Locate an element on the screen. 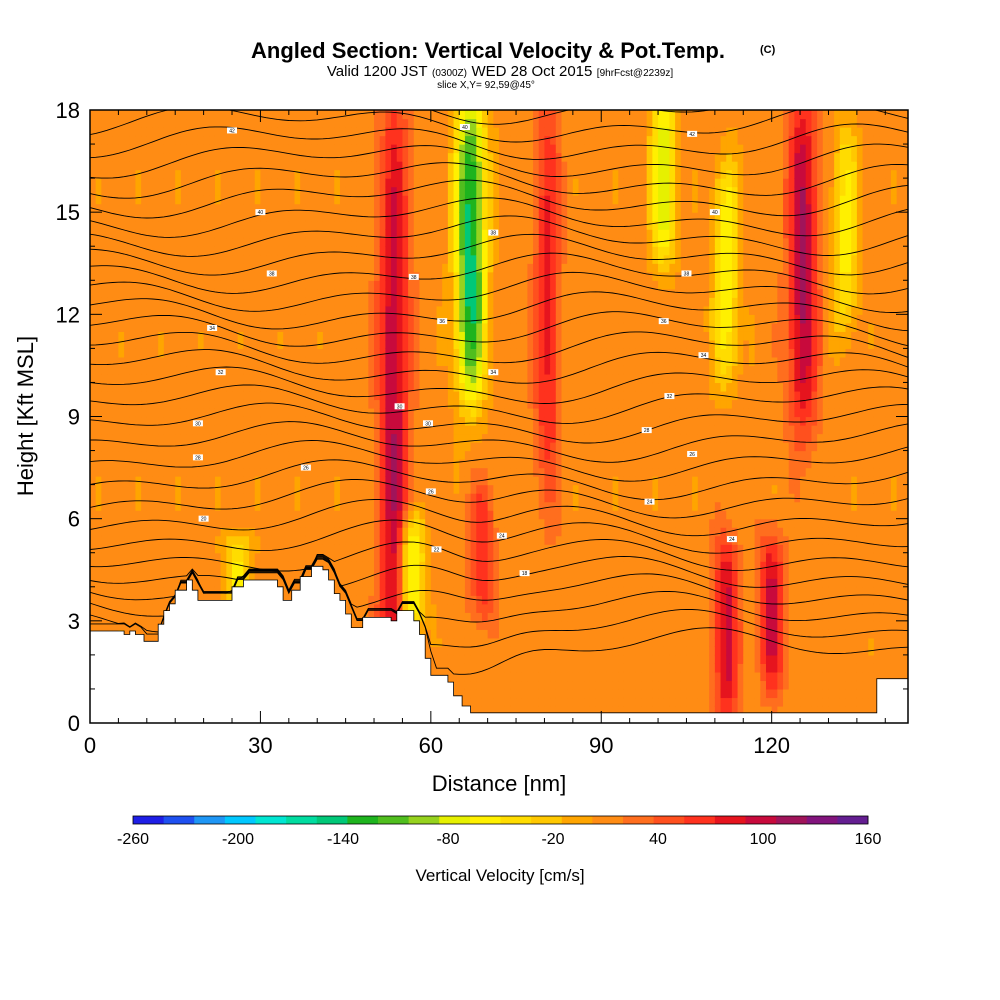 The height and width of the screenshot is (1000, 1000). isentrope-label-text: 20 is located at coordinates (204, 520).